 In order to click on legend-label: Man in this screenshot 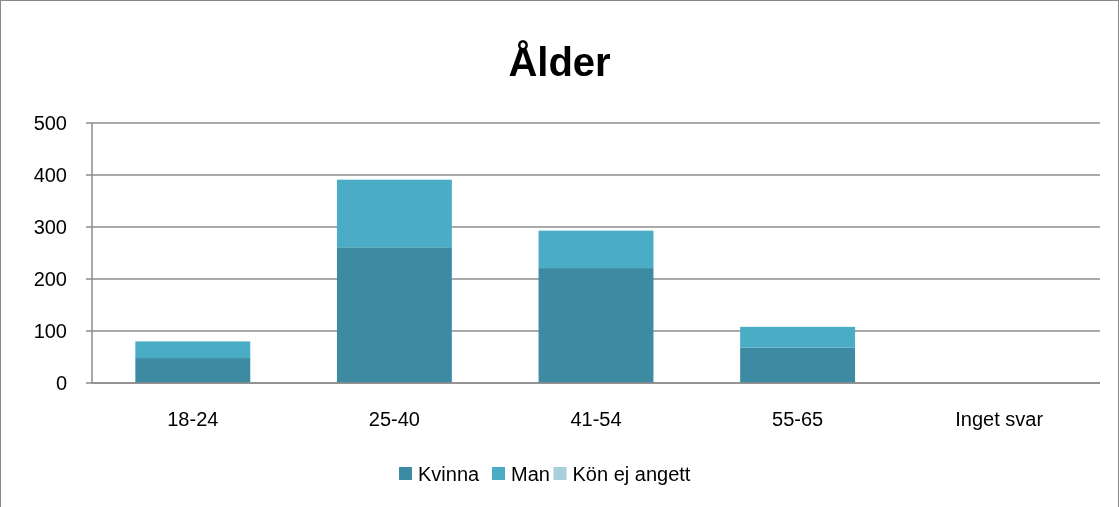, I will do `click(530, 474)`.